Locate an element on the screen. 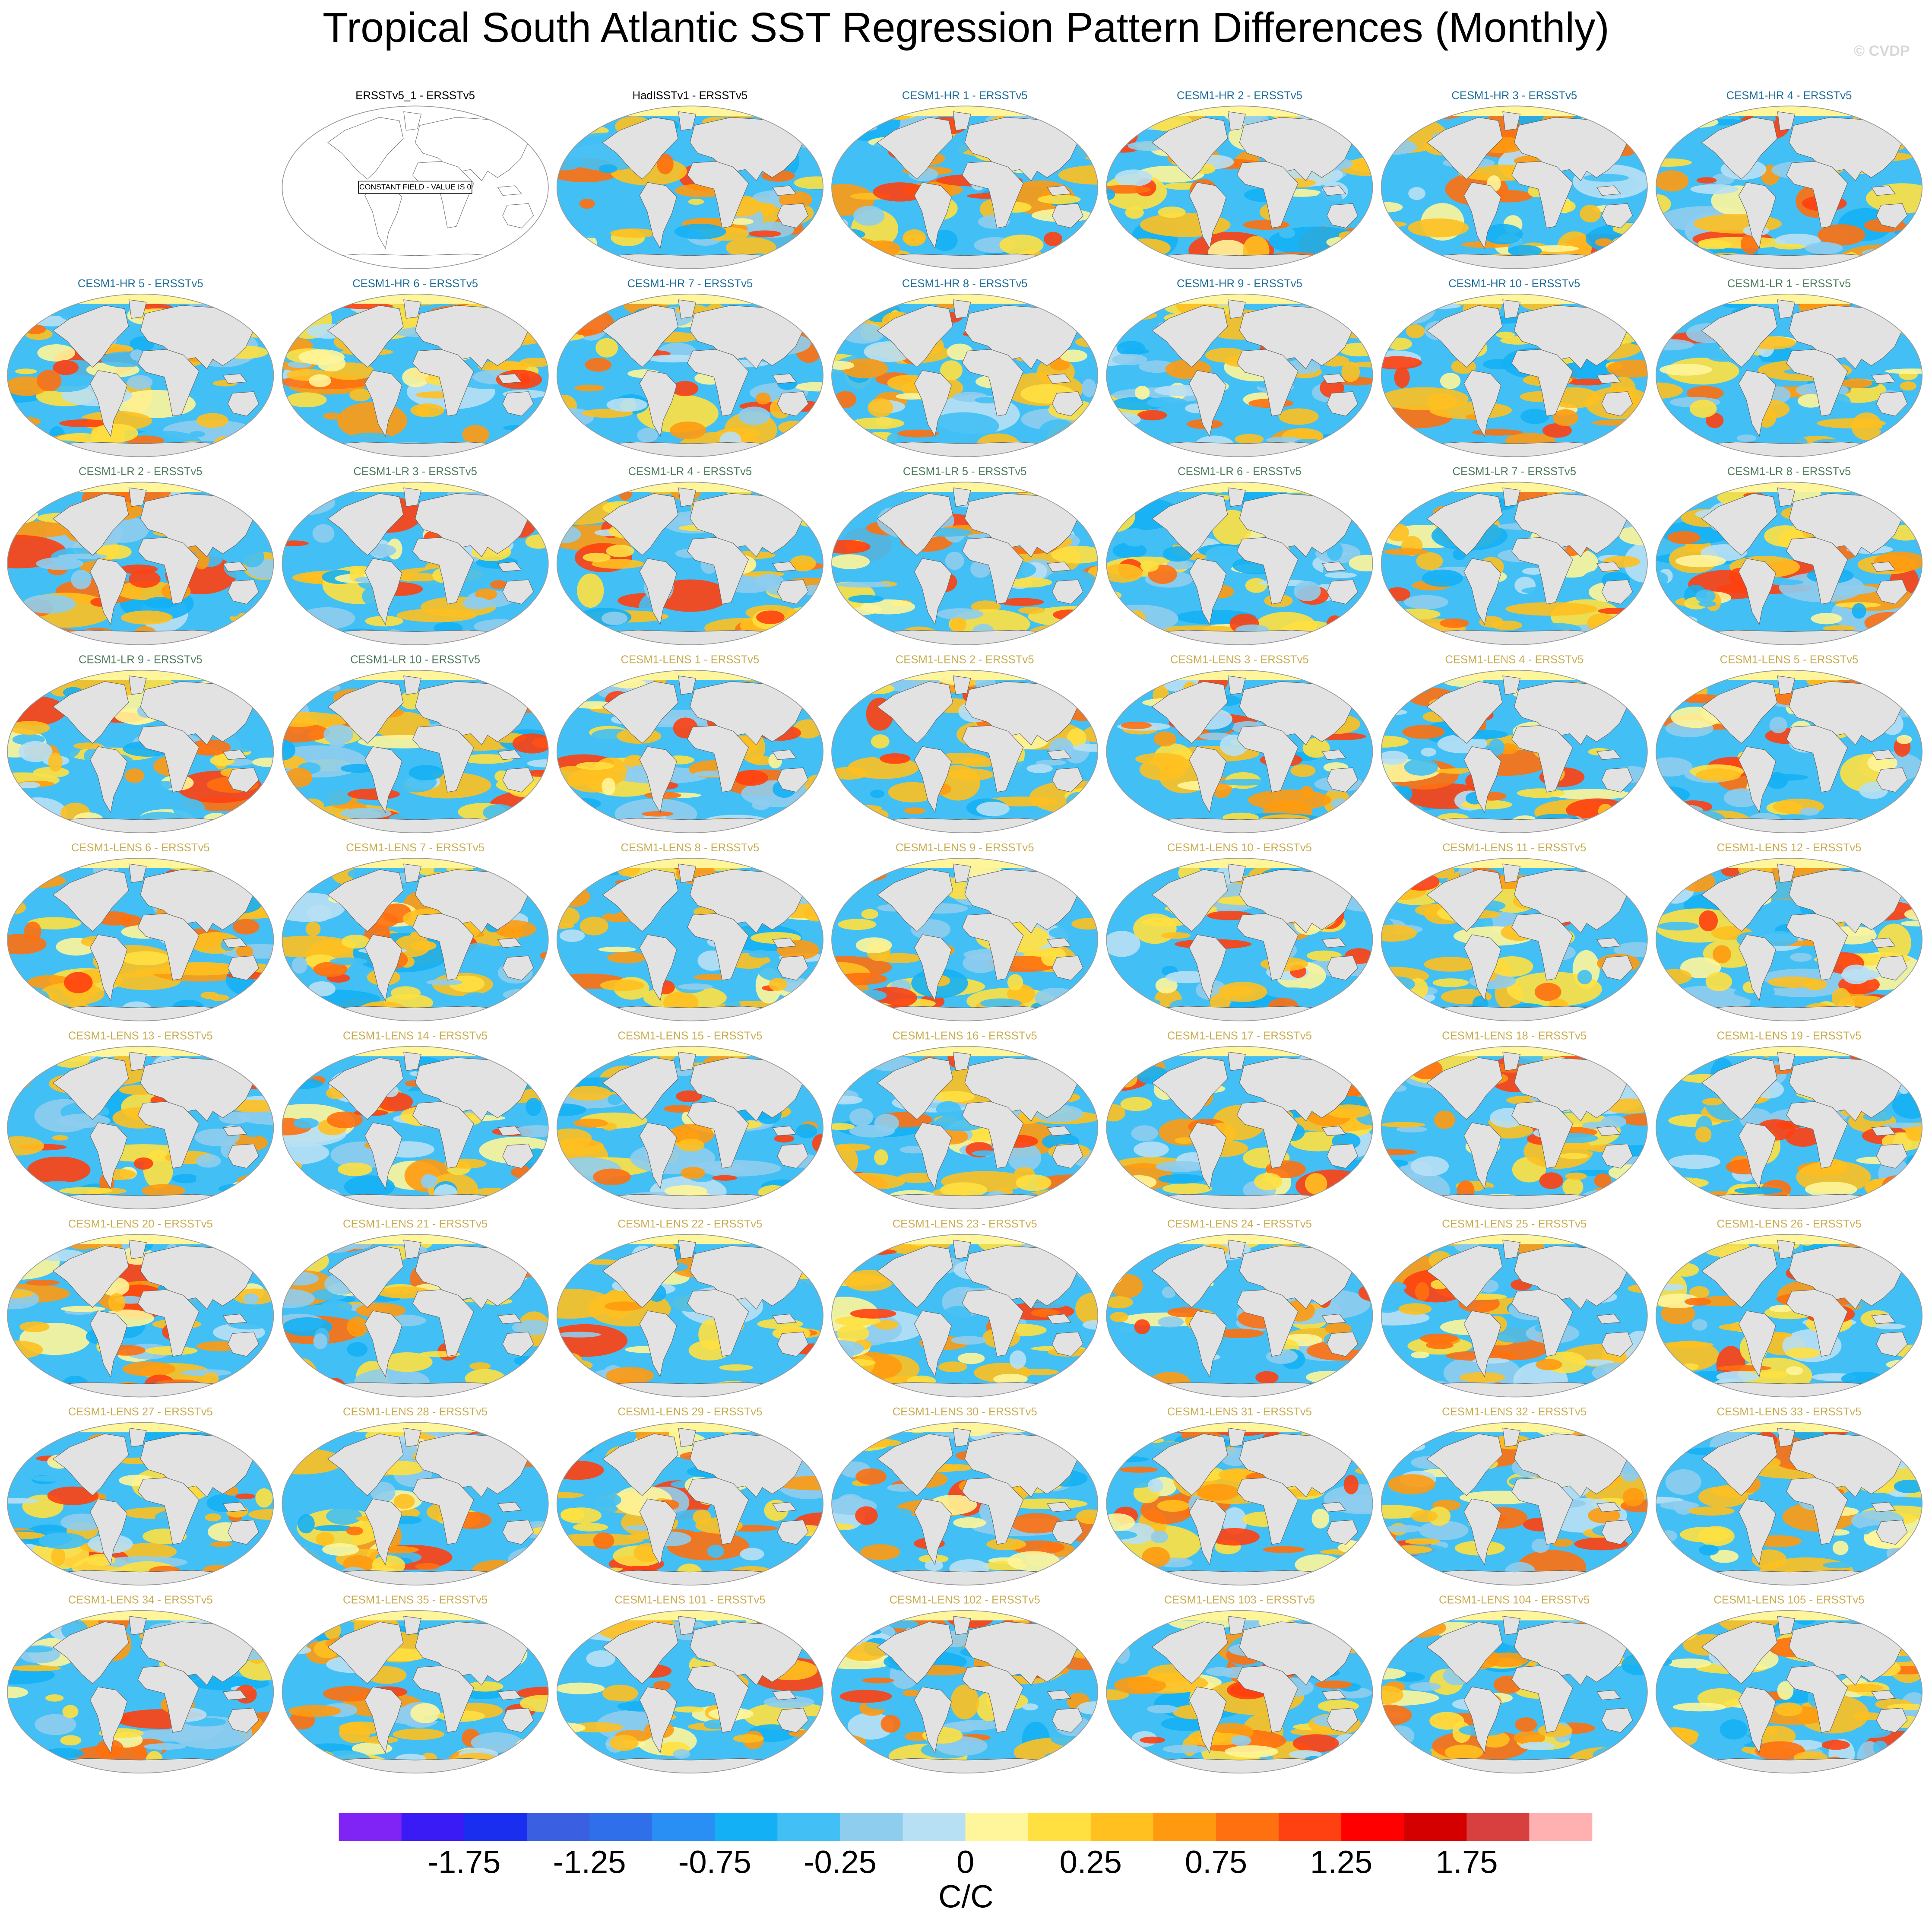 This screenshot has height=1922, width=1932. map-panel: HadISSTv1 - ERSSTv5 is located at coordinates (690, 179).